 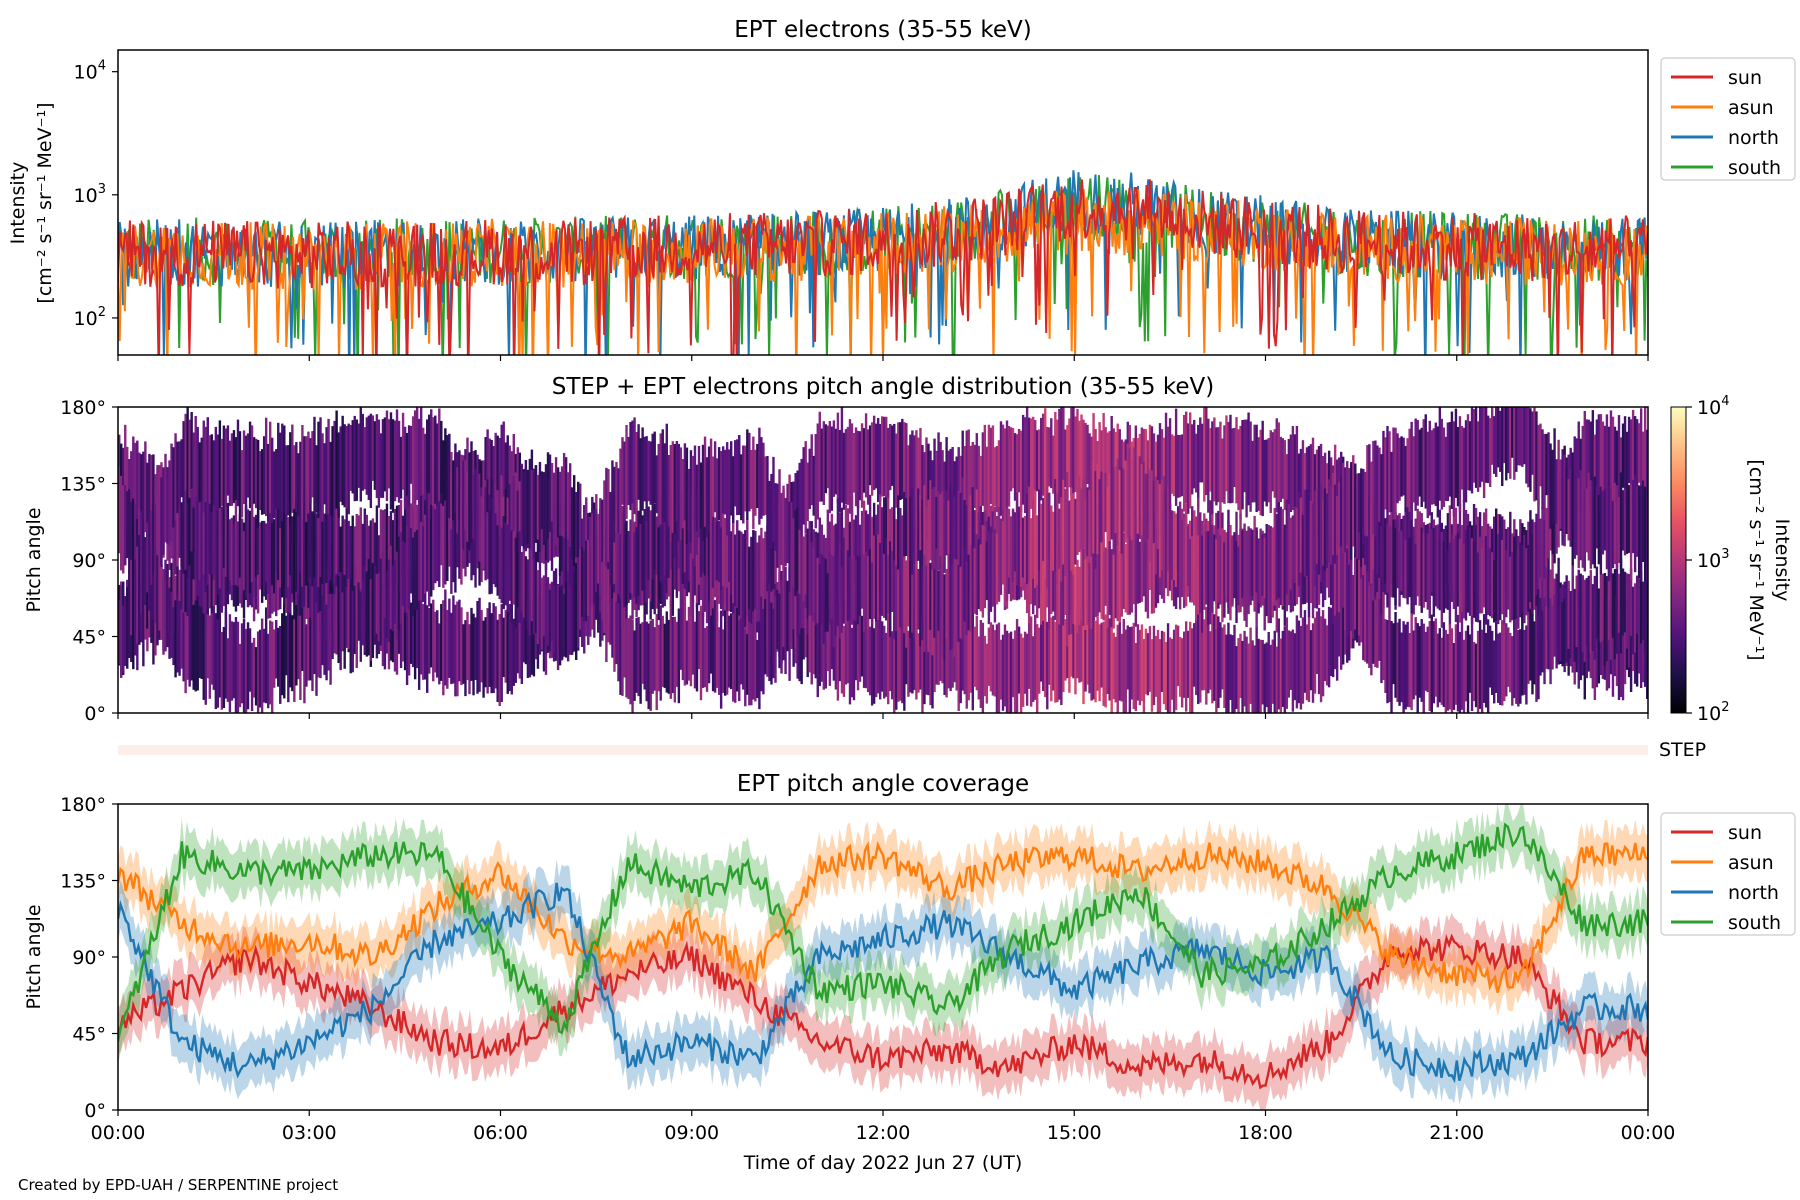 I want to click on y-tick-label: 0°, so click(x=95, y=1111).